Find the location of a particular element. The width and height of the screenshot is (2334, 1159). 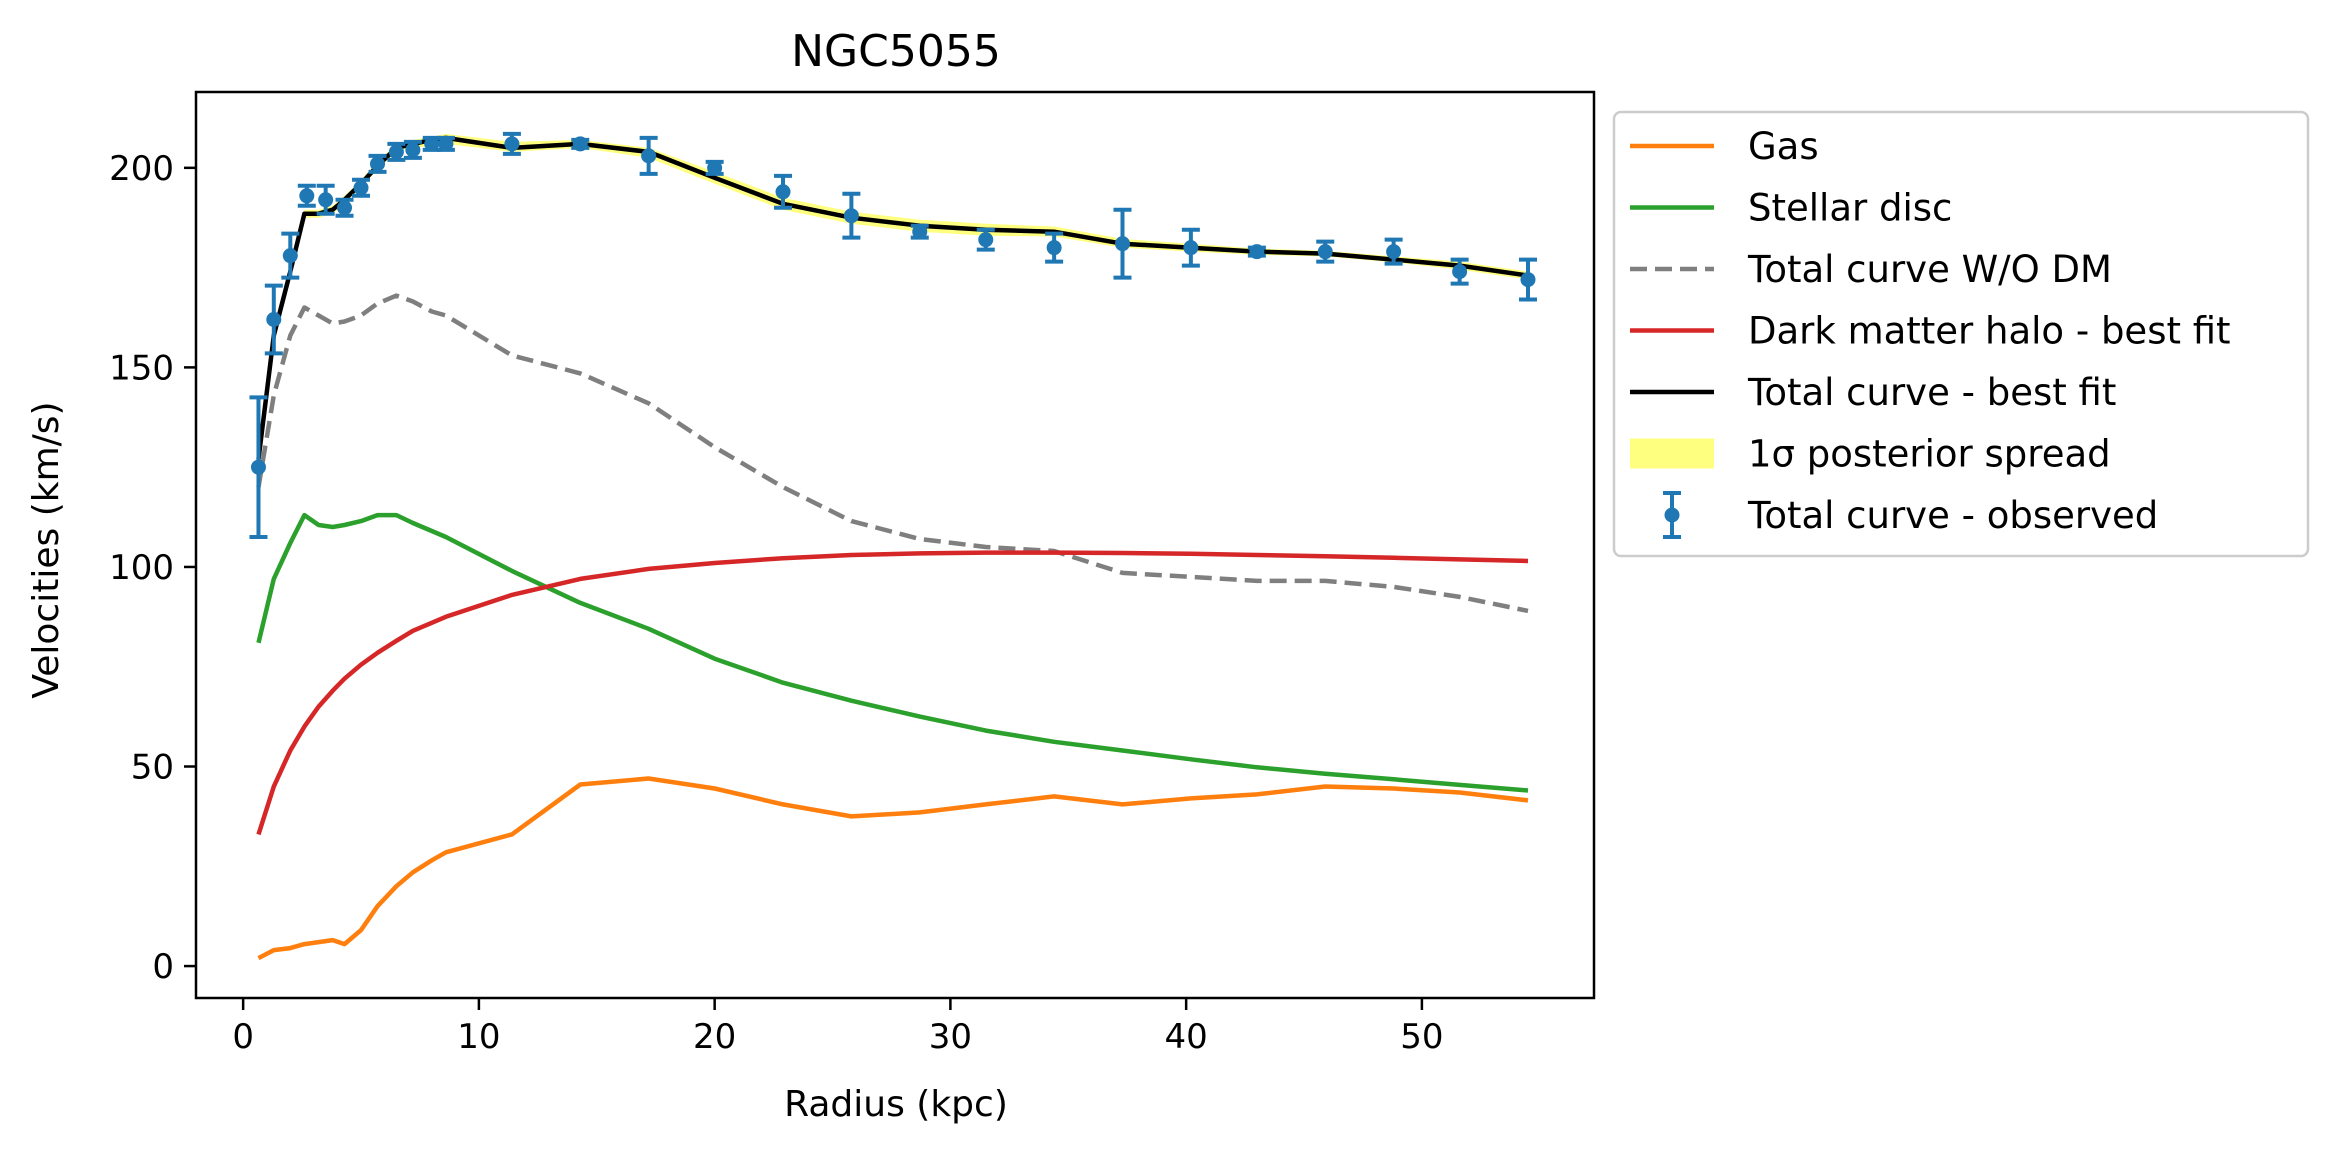

legend-box is located at coordinates (1961, 334).